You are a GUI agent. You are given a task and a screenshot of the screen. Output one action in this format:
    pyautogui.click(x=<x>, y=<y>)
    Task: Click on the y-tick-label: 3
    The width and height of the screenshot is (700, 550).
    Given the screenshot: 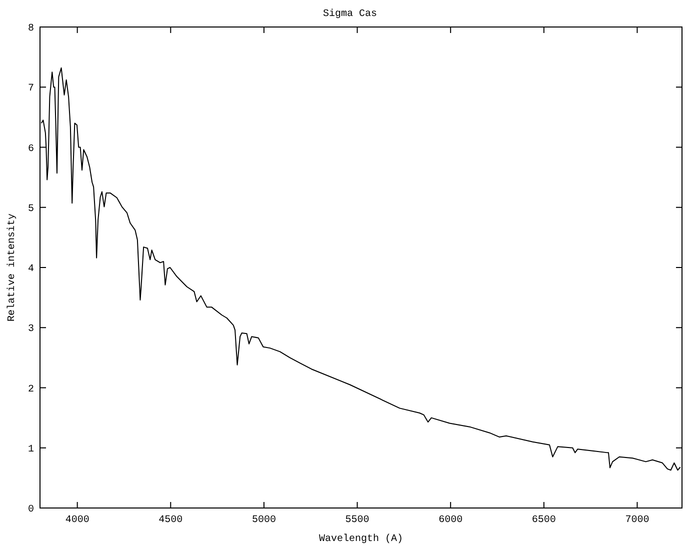 What is the action you would take?
    pyautogui.click(x=31, y=330)
    